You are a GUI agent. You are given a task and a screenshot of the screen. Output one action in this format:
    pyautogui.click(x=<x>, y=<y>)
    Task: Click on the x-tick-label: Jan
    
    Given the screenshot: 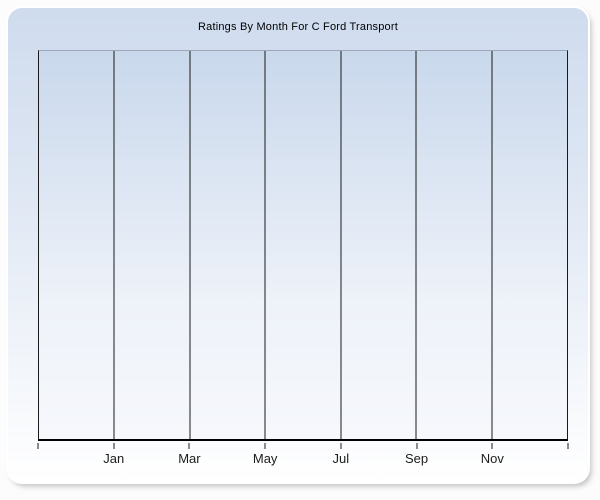 What is the action you would take?
    pyautogui.click(x=114, y=458)
    